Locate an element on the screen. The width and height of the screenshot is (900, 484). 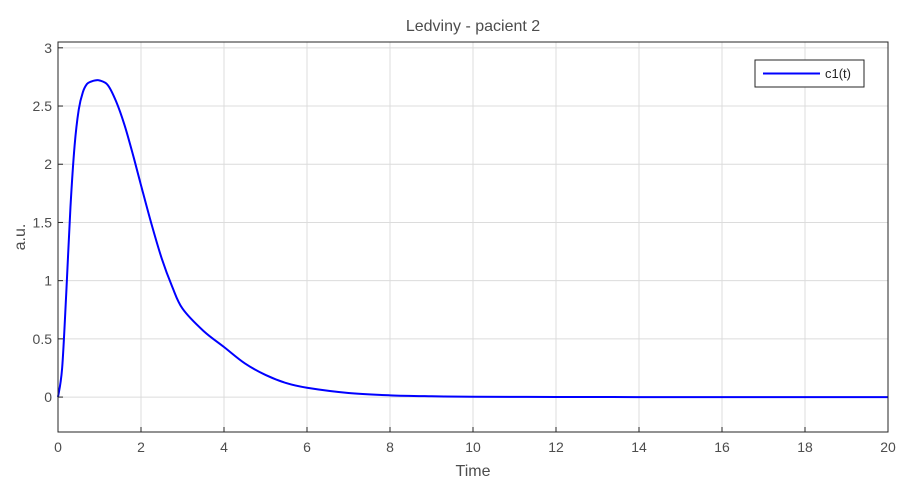
chart-title: Ledviny - pacient 2 is located at coordinates (473, 26).